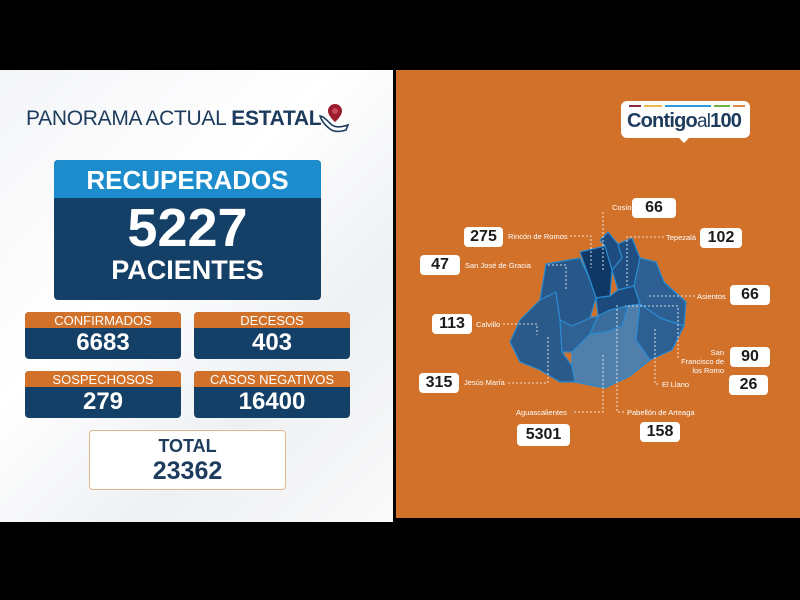  I want to click on value-el-llano: 26, so click(748, 385).